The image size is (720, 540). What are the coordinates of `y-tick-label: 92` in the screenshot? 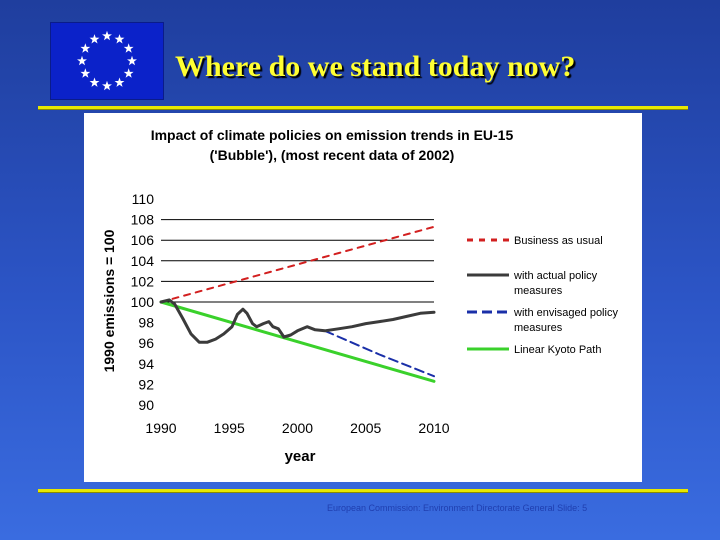 It's located at (146, 384).